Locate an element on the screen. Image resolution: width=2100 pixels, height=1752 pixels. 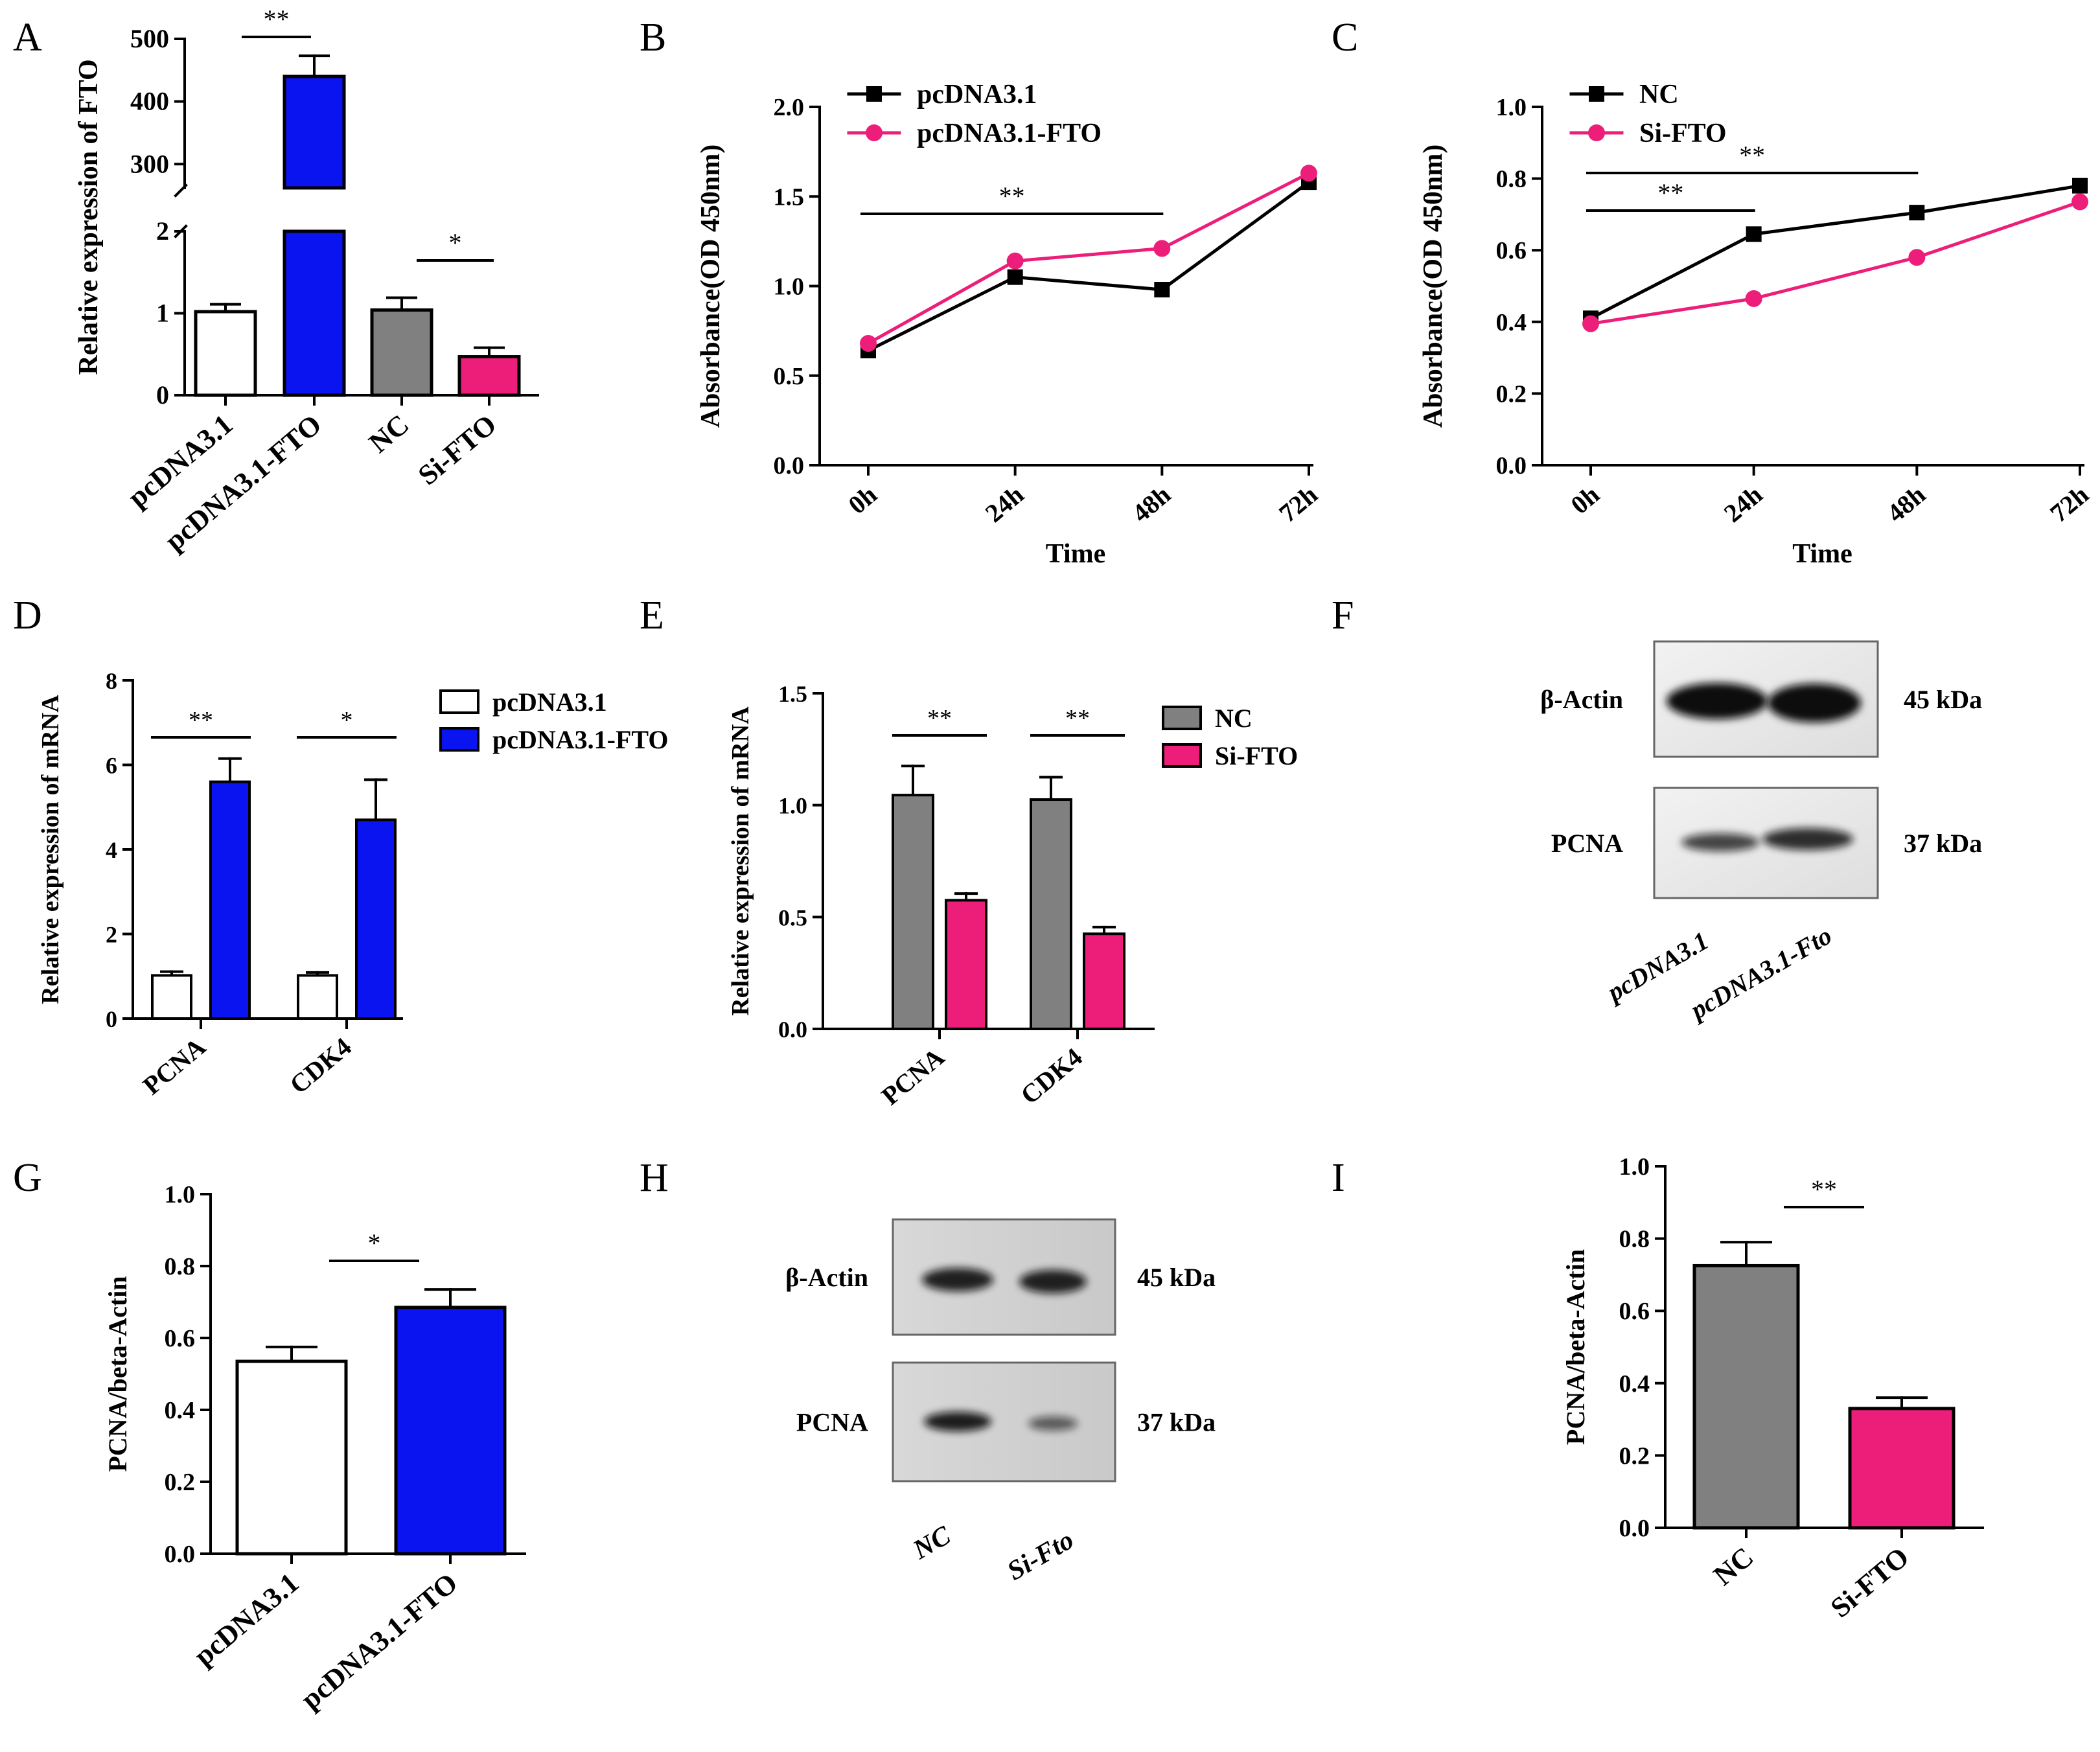
bar-NC-CDK4 is located at coordinates (1051, 914).